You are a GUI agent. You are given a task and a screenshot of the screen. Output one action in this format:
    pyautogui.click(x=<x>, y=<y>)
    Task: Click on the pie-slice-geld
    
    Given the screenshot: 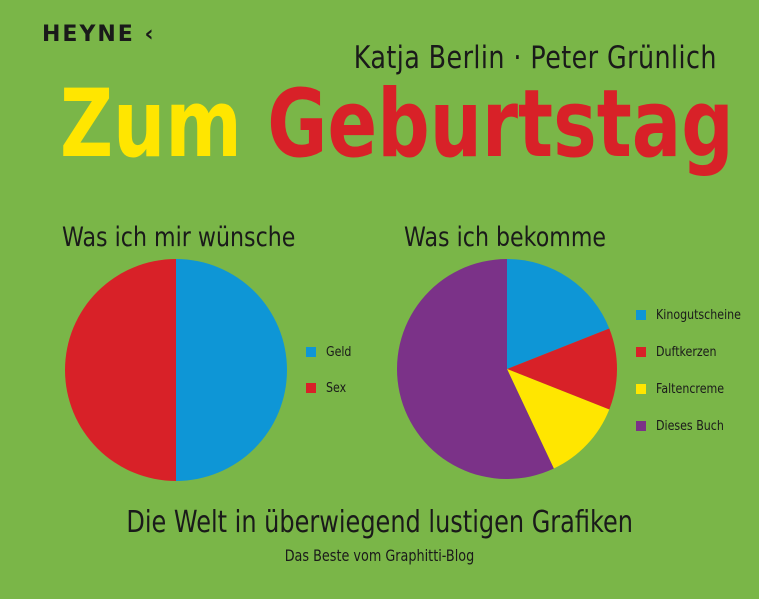 What is the action you would take?
    pyautogui.click(x=231, y=370)
    